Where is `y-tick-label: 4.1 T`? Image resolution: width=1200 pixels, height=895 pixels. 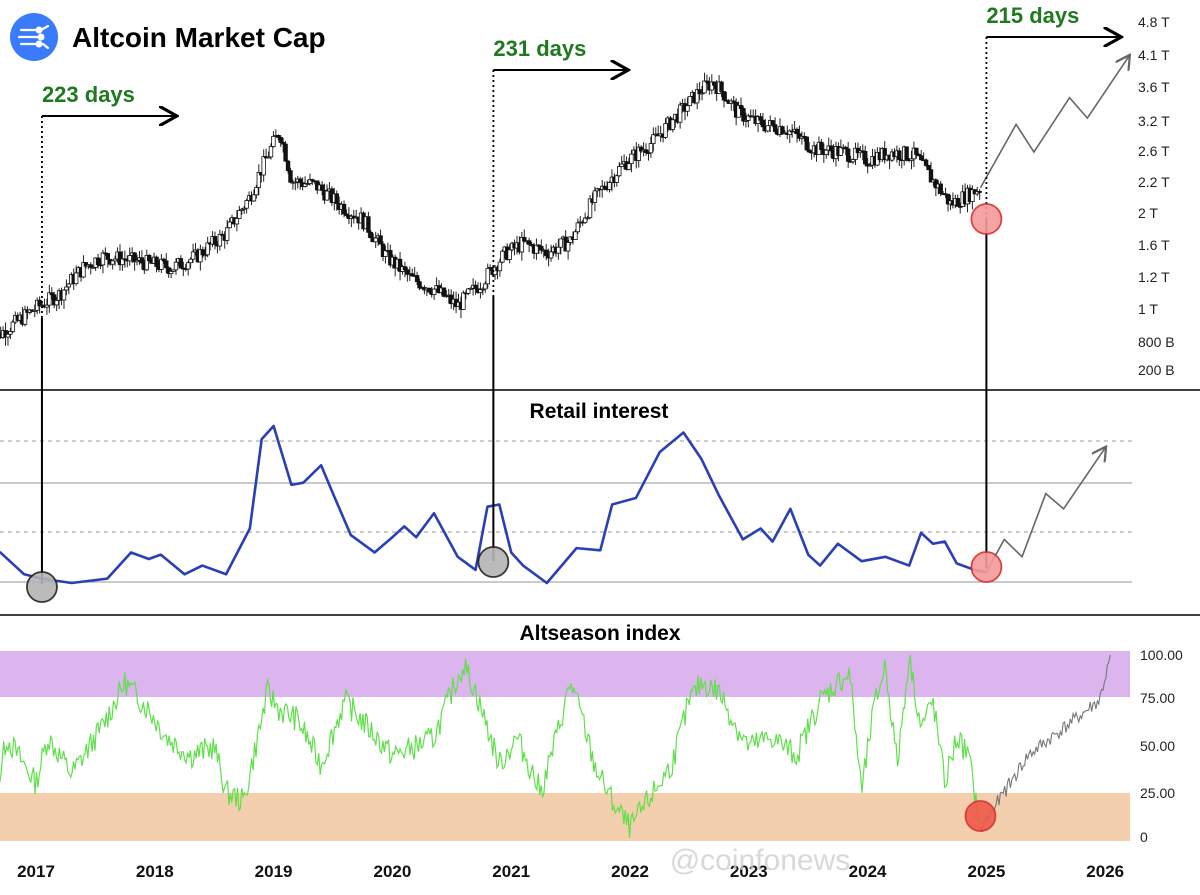 y-tick-label: 4.1 T is located at coordinates (1154, 55).